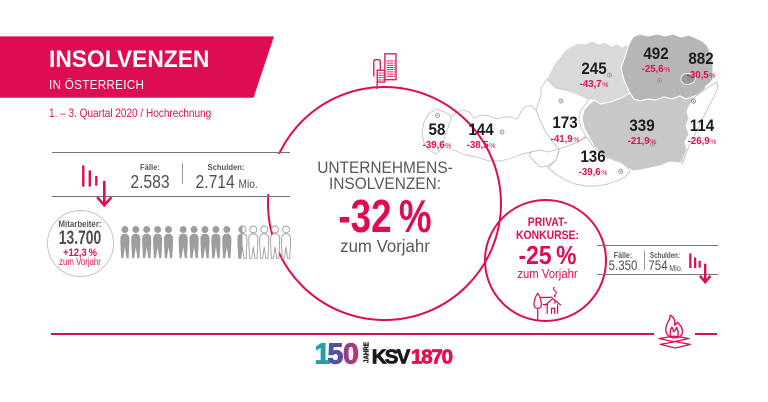 The height and width of the screenshot is (402, 768). I want to click on svg-text: 1870, so click(432, 357).